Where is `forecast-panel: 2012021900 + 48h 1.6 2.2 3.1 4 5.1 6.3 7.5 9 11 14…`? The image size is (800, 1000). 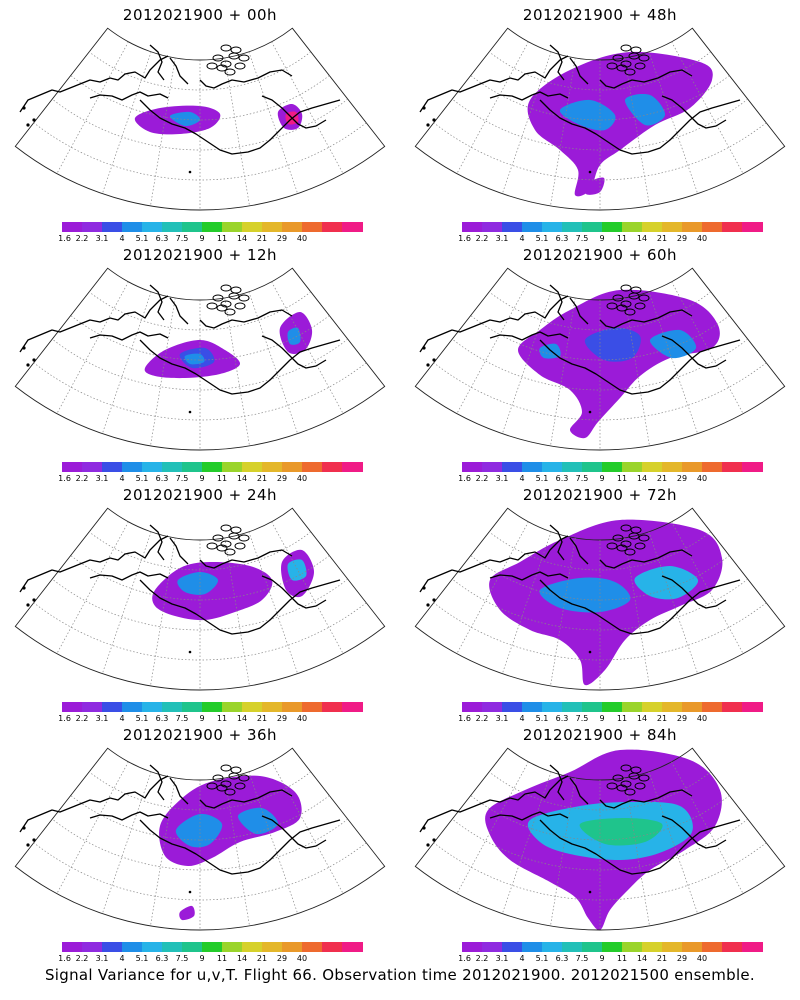 forecast-panel: 2012021900 + 48h 1.6 2.2 3.1 4 5.1 6.3 7.5 9 11 14… is located at coordinates (600, 121).